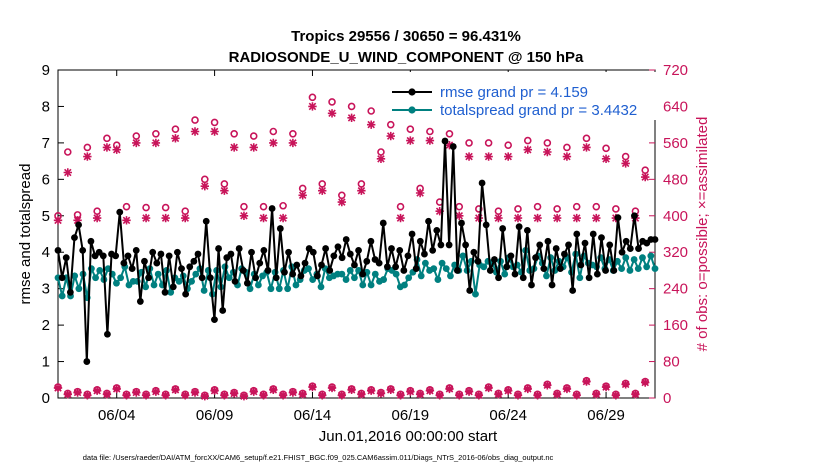 This screenshot has height=470, width=830. What do you see at coordinates (313, 415) in the screenshot?
I see `x-tick-label: 06/14` at bounding box center [313, 415].